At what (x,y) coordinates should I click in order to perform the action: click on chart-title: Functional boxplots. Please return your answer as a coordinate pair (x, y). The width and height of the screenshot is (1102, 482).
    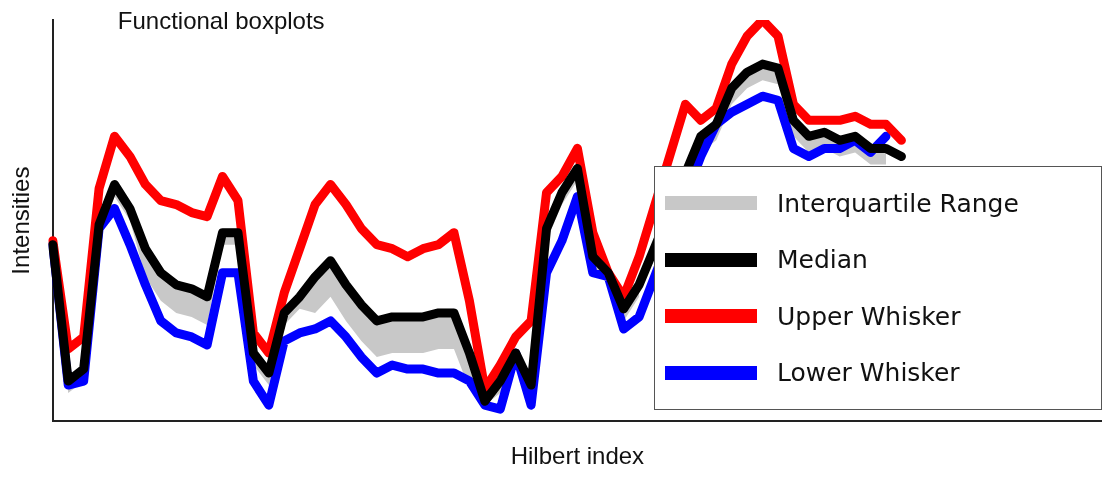
    Looking at the image, I should click on (221, 20).